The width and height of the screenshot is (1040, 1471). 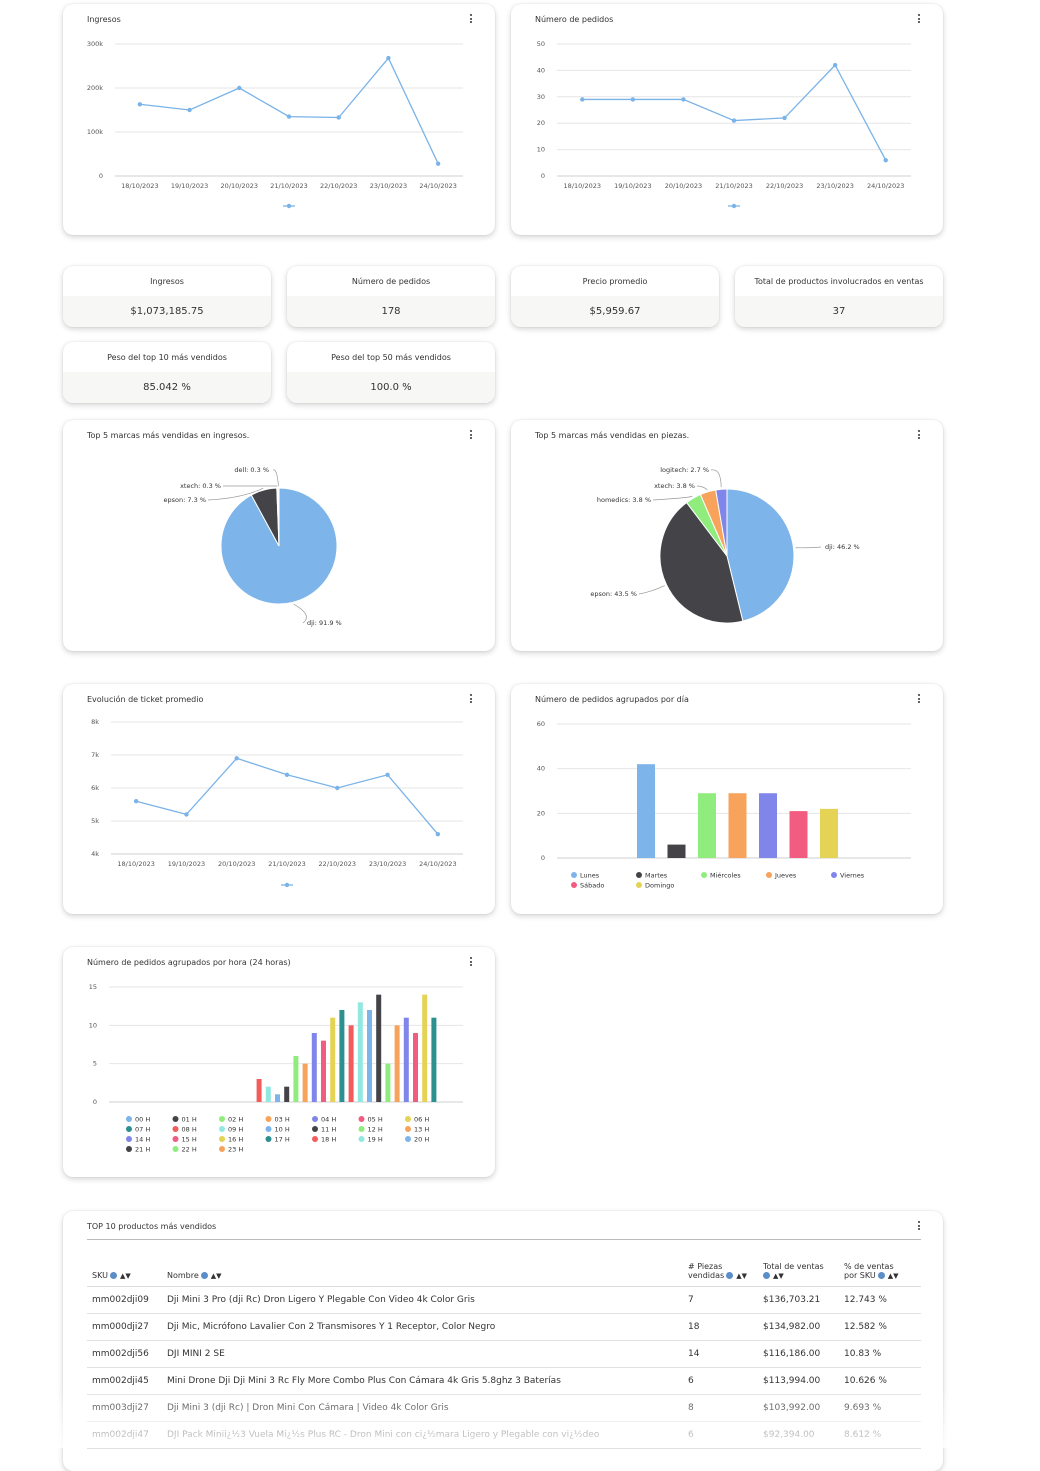 I want to click on y-tick-label: 4k, so click(x=95, y=854).